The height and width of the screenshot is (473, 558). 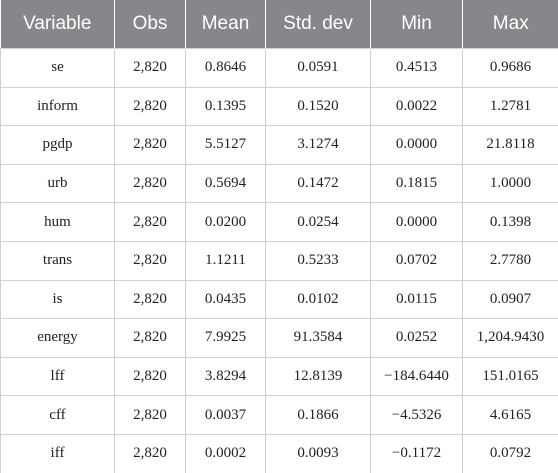 I want to click on value-cell: 0.0002, so click(x=225, y=453).